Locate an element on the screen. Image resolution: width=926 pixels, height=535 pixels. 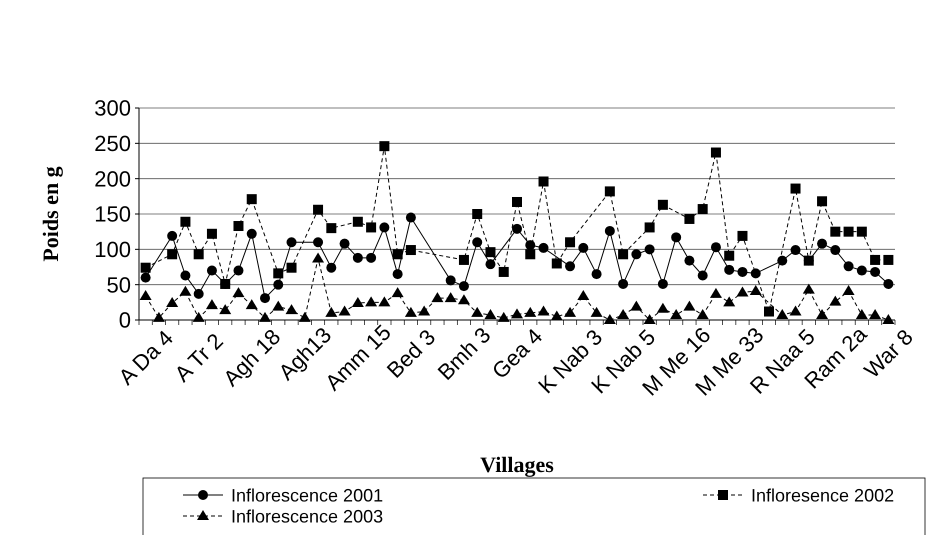
y-tick-label: 100 is located at coordinates (112, 249).